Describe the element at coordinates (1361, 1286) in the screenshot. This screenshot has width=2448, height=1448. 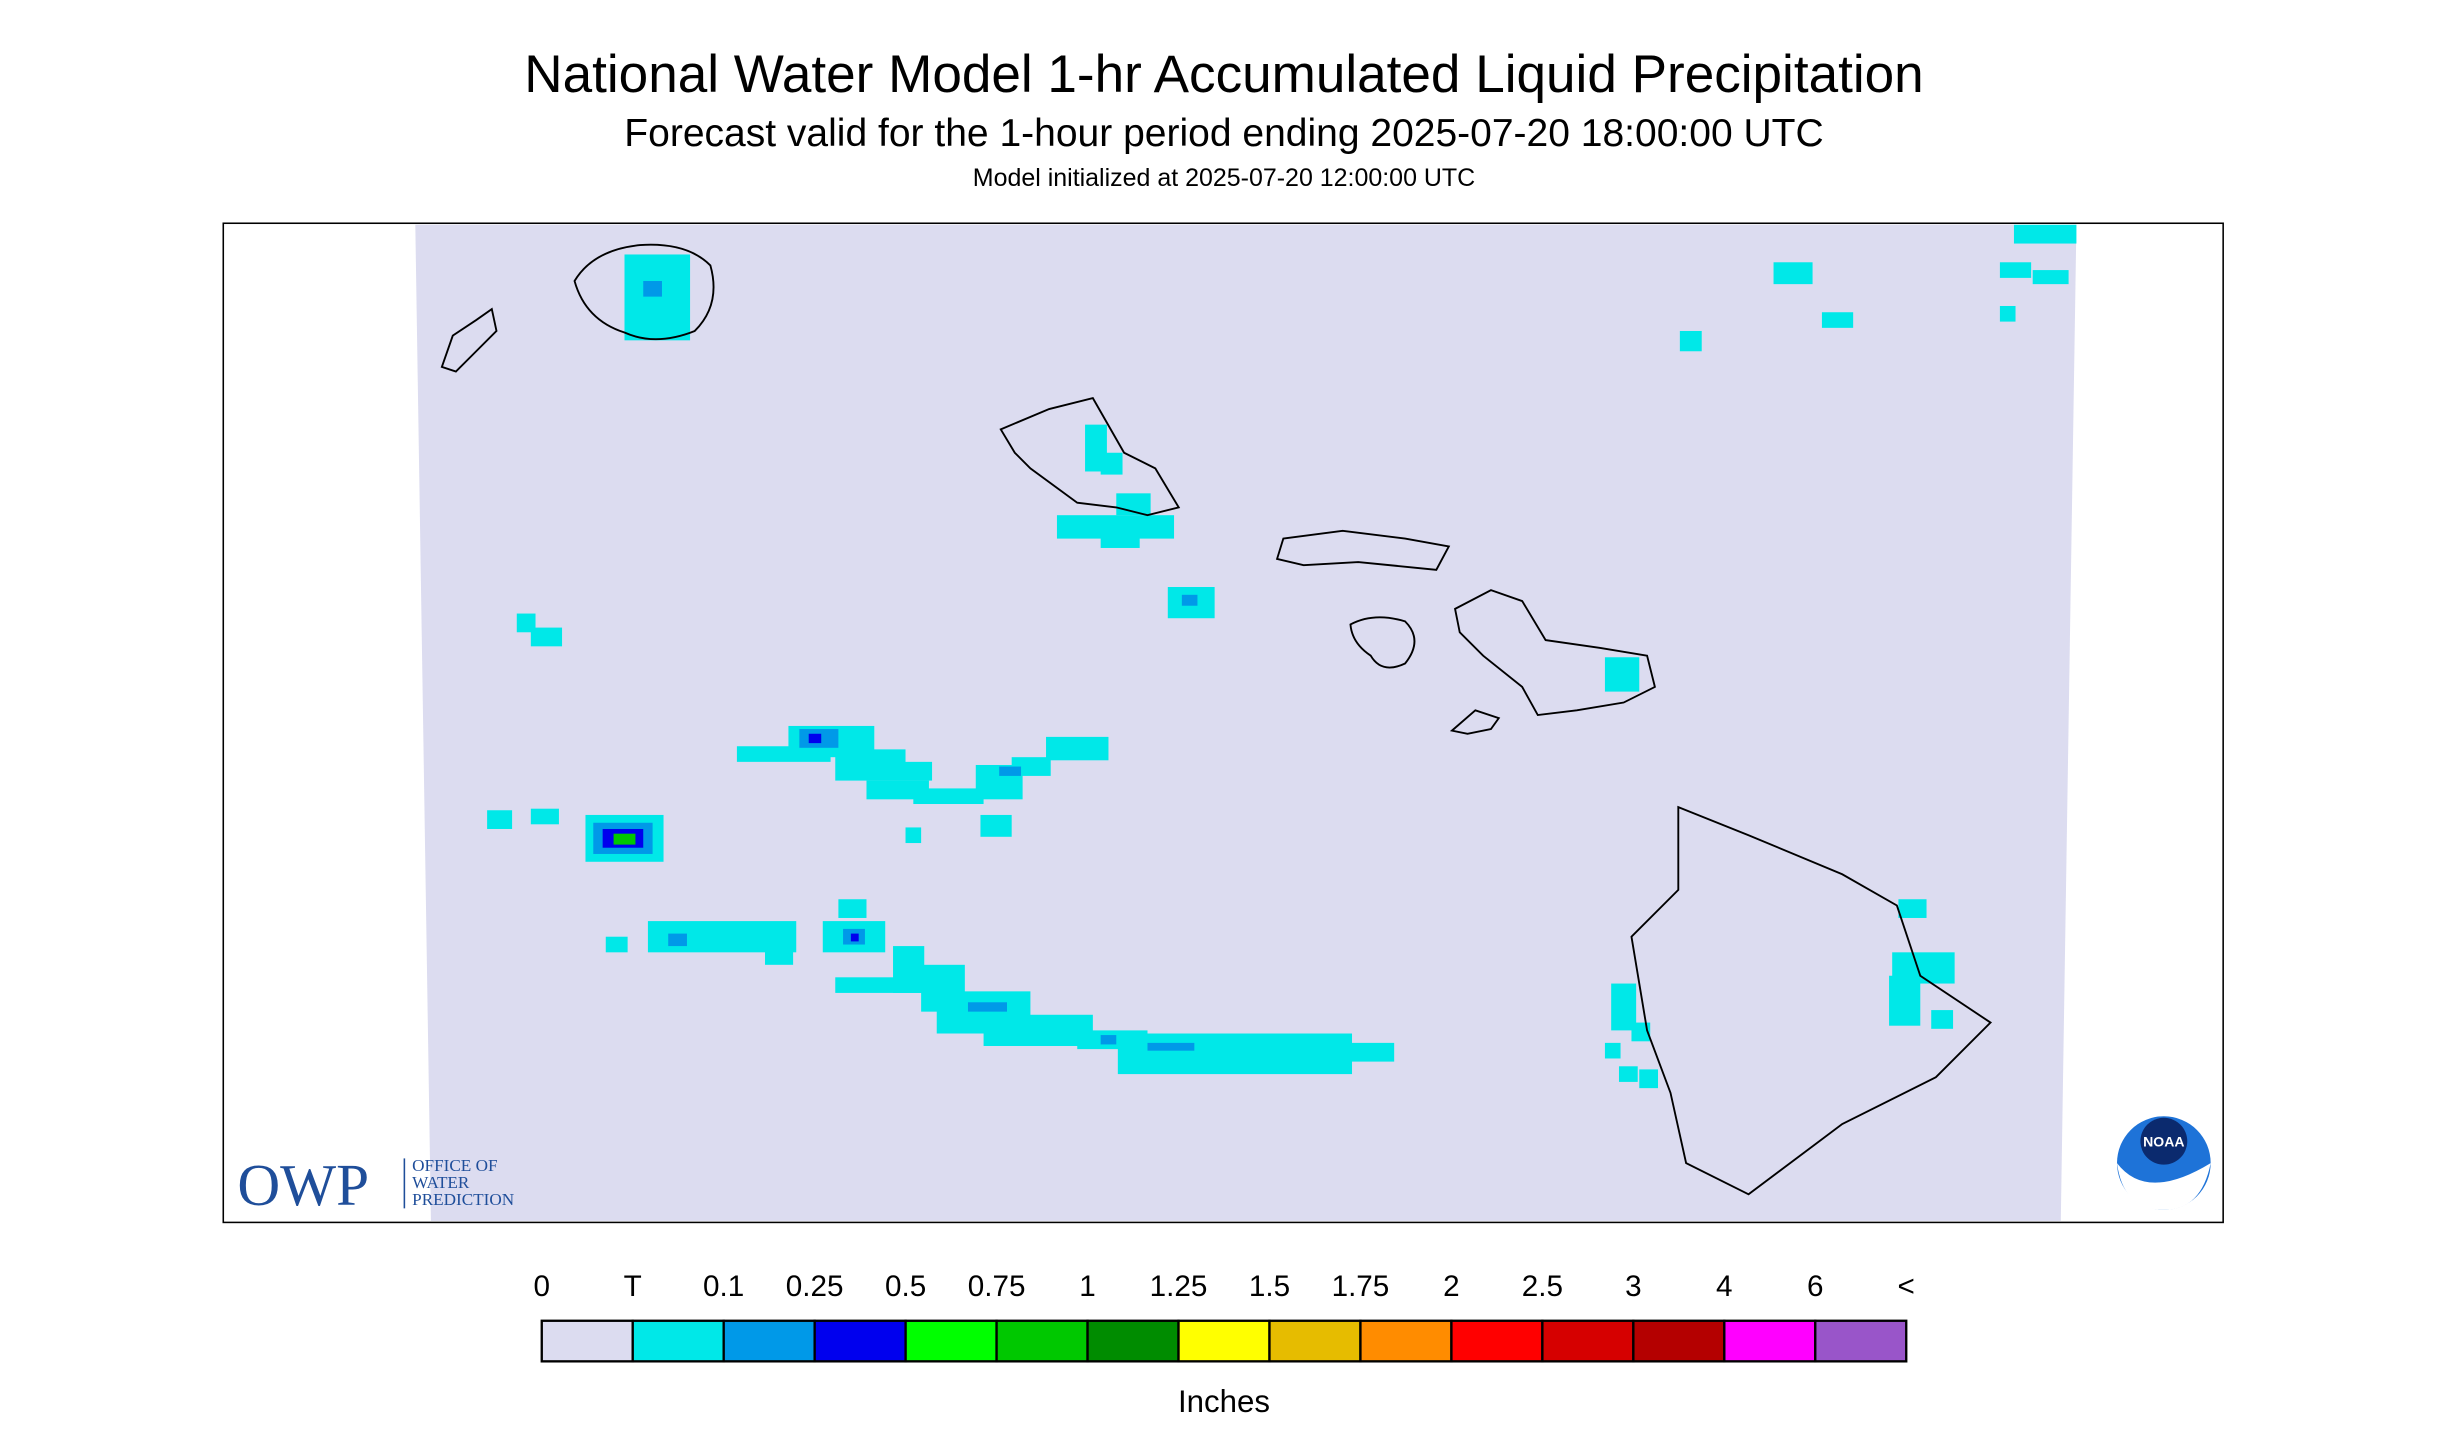
I see `legend-label: 1.75` at that location.